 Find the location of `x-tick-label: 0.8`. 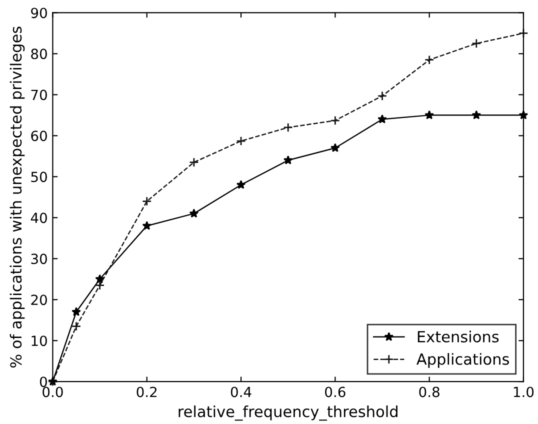

x-tick-label: 0.8 is located at coordinates (429, 392).